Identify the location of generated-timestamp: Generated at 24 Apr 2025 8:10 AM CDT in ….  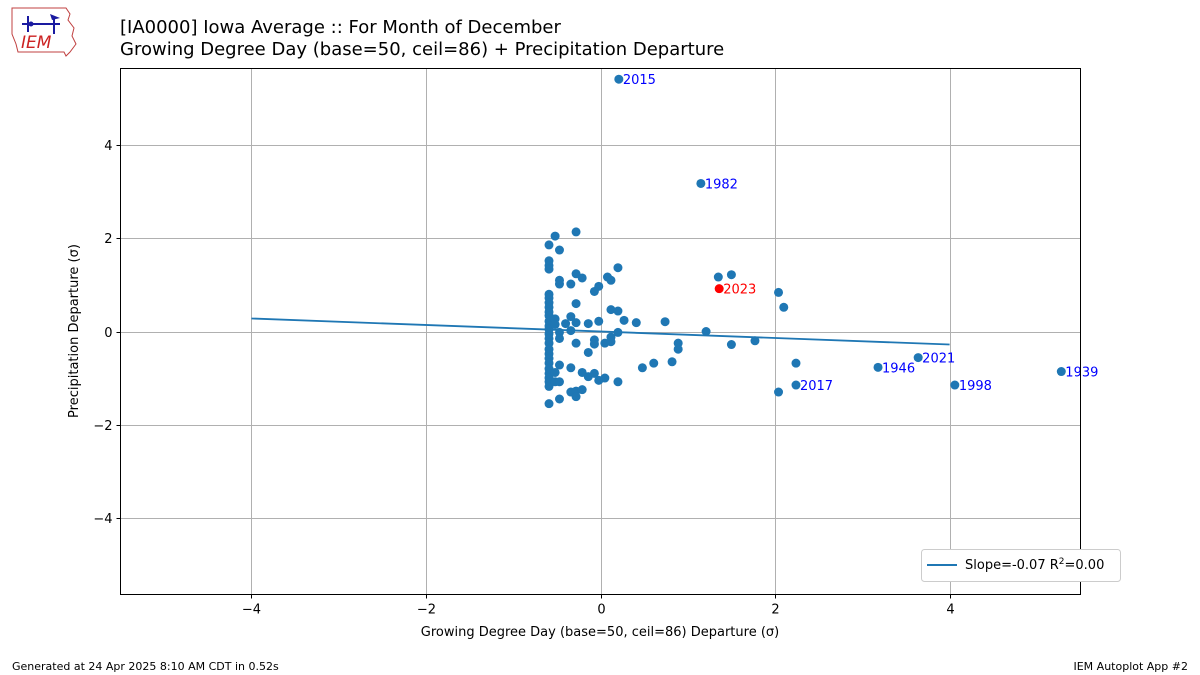
(145, 666).